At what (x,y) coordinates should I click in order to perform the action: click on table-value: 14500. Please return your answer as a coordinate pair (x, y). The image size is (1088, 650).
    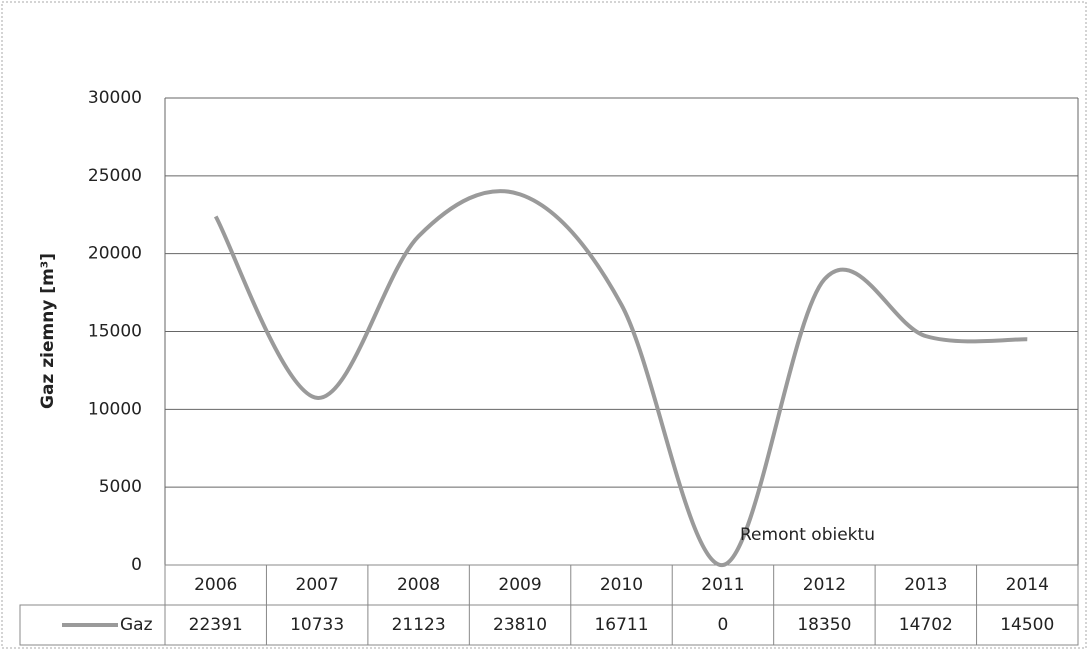
    Looking at the image, I should click on (1027, 625).